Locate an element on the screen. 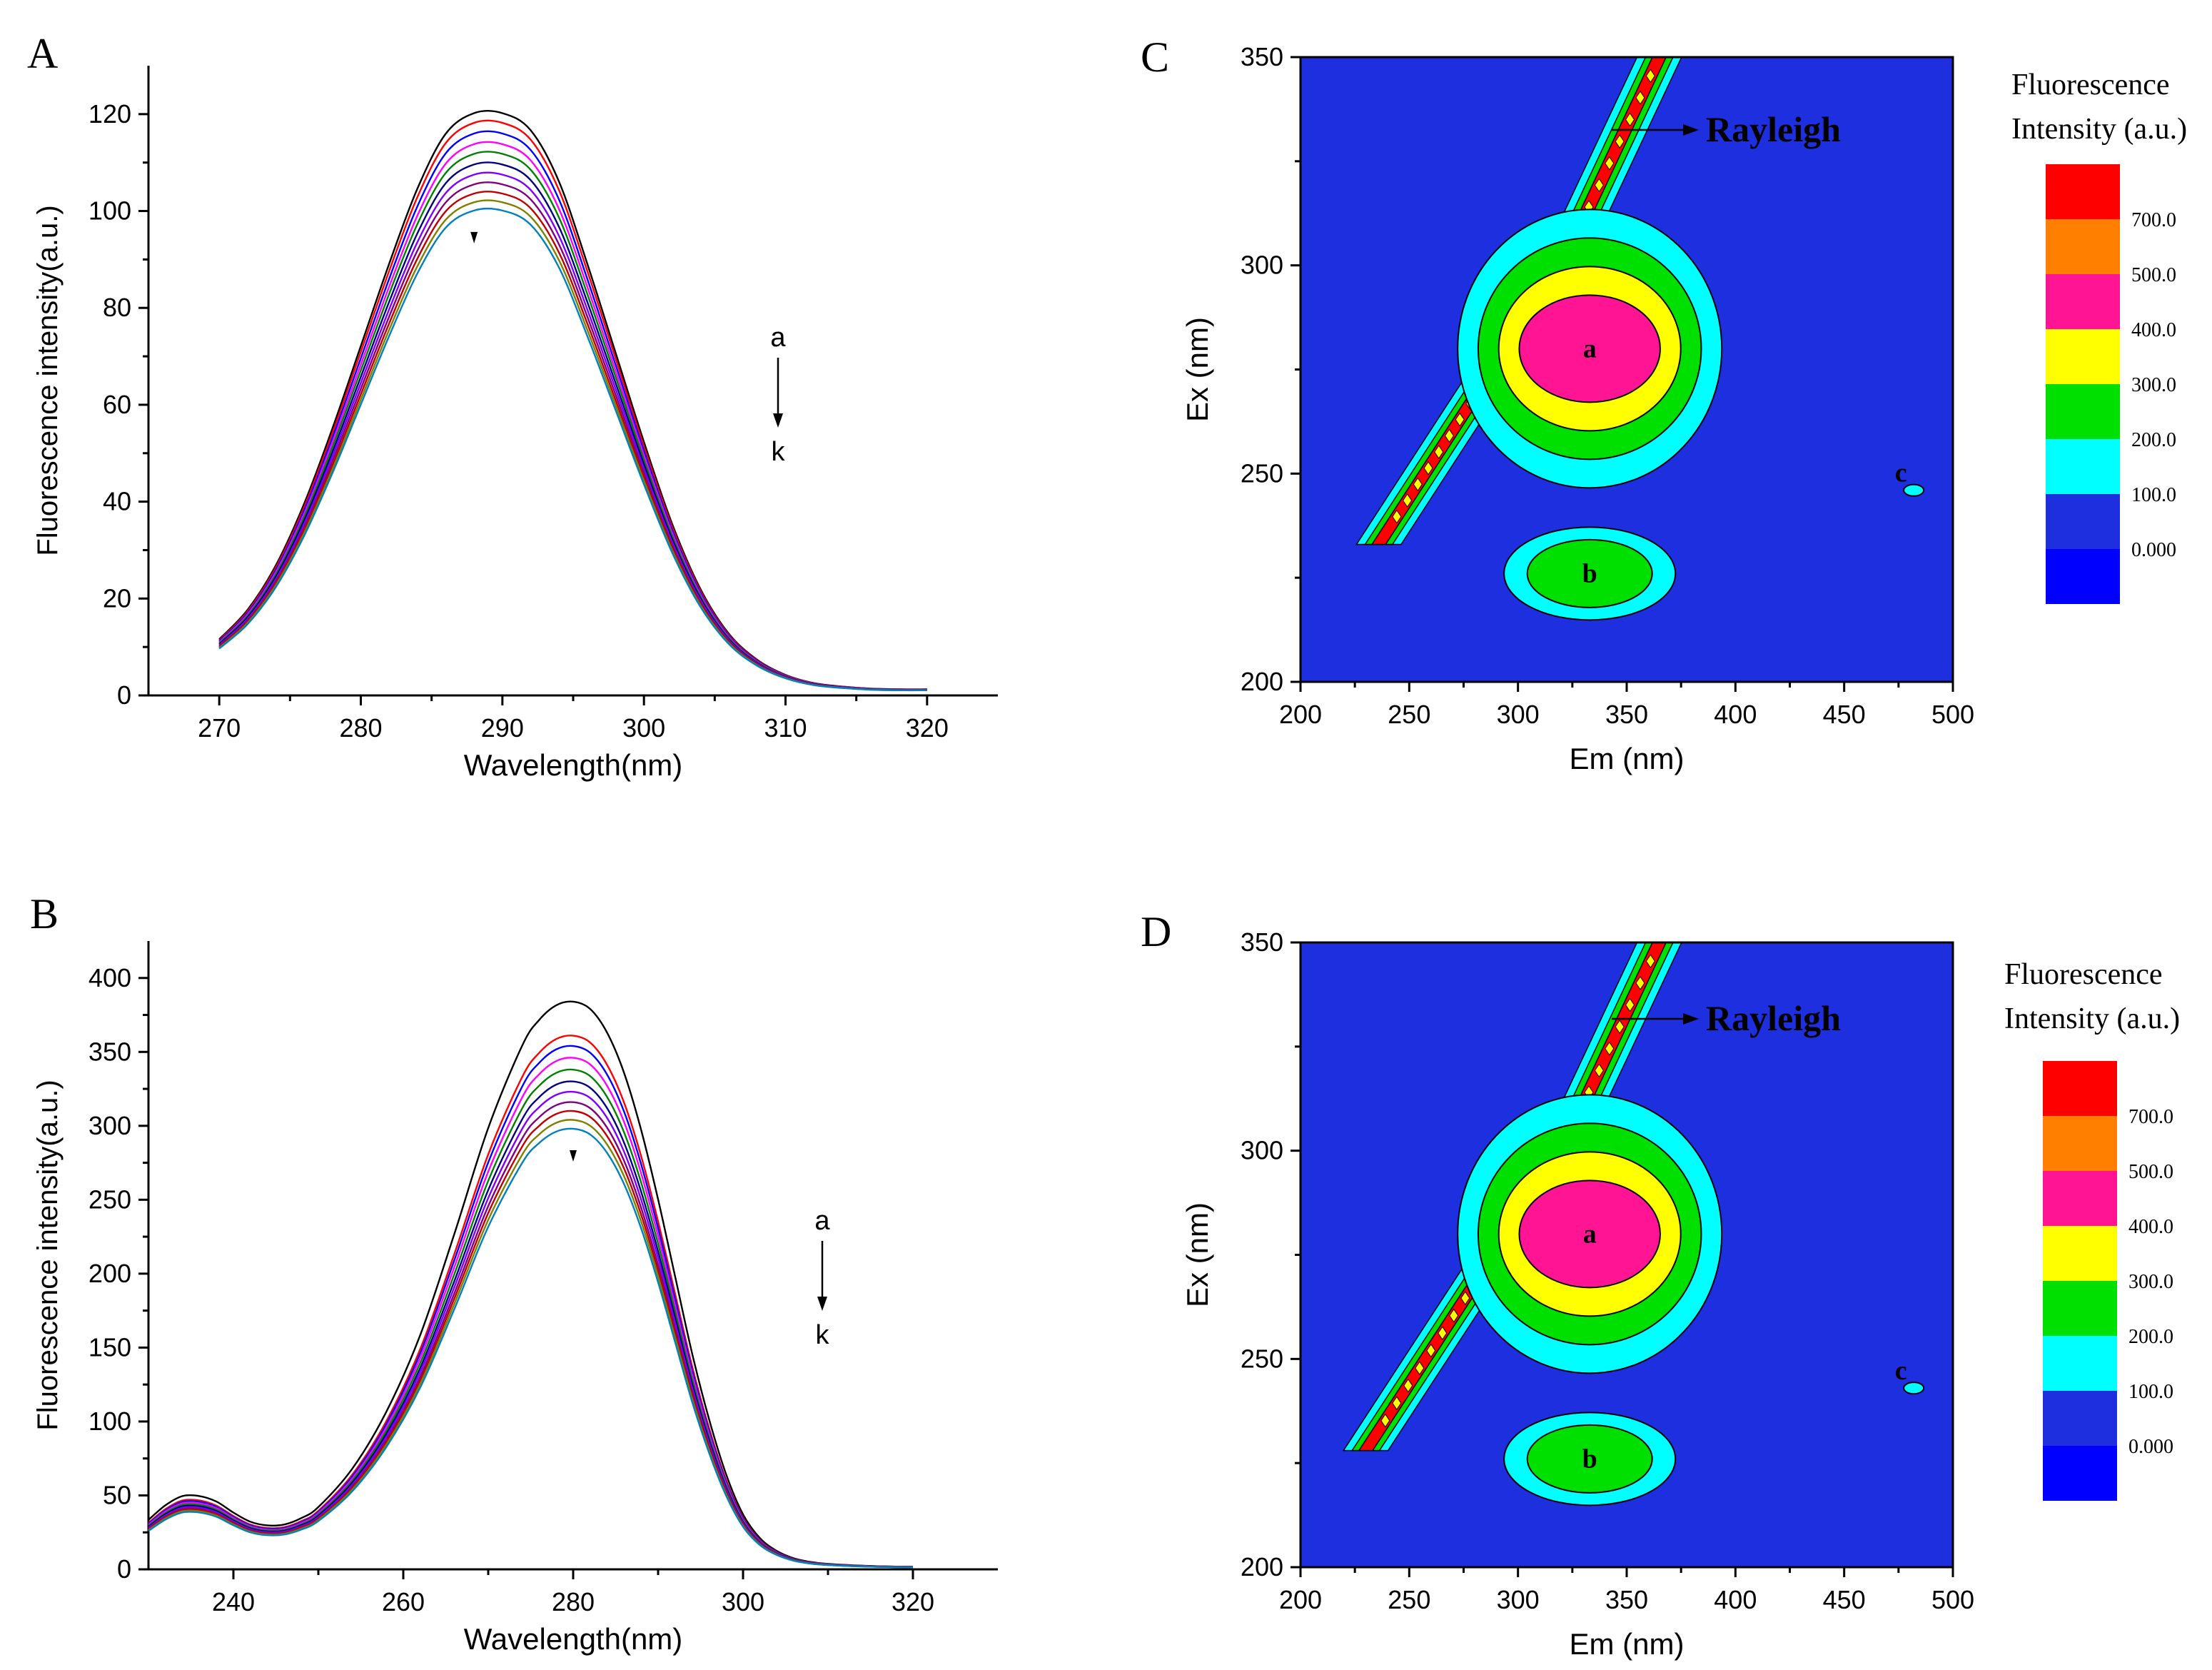  x-tick-label: 320 is located at coordinates (927, 728).